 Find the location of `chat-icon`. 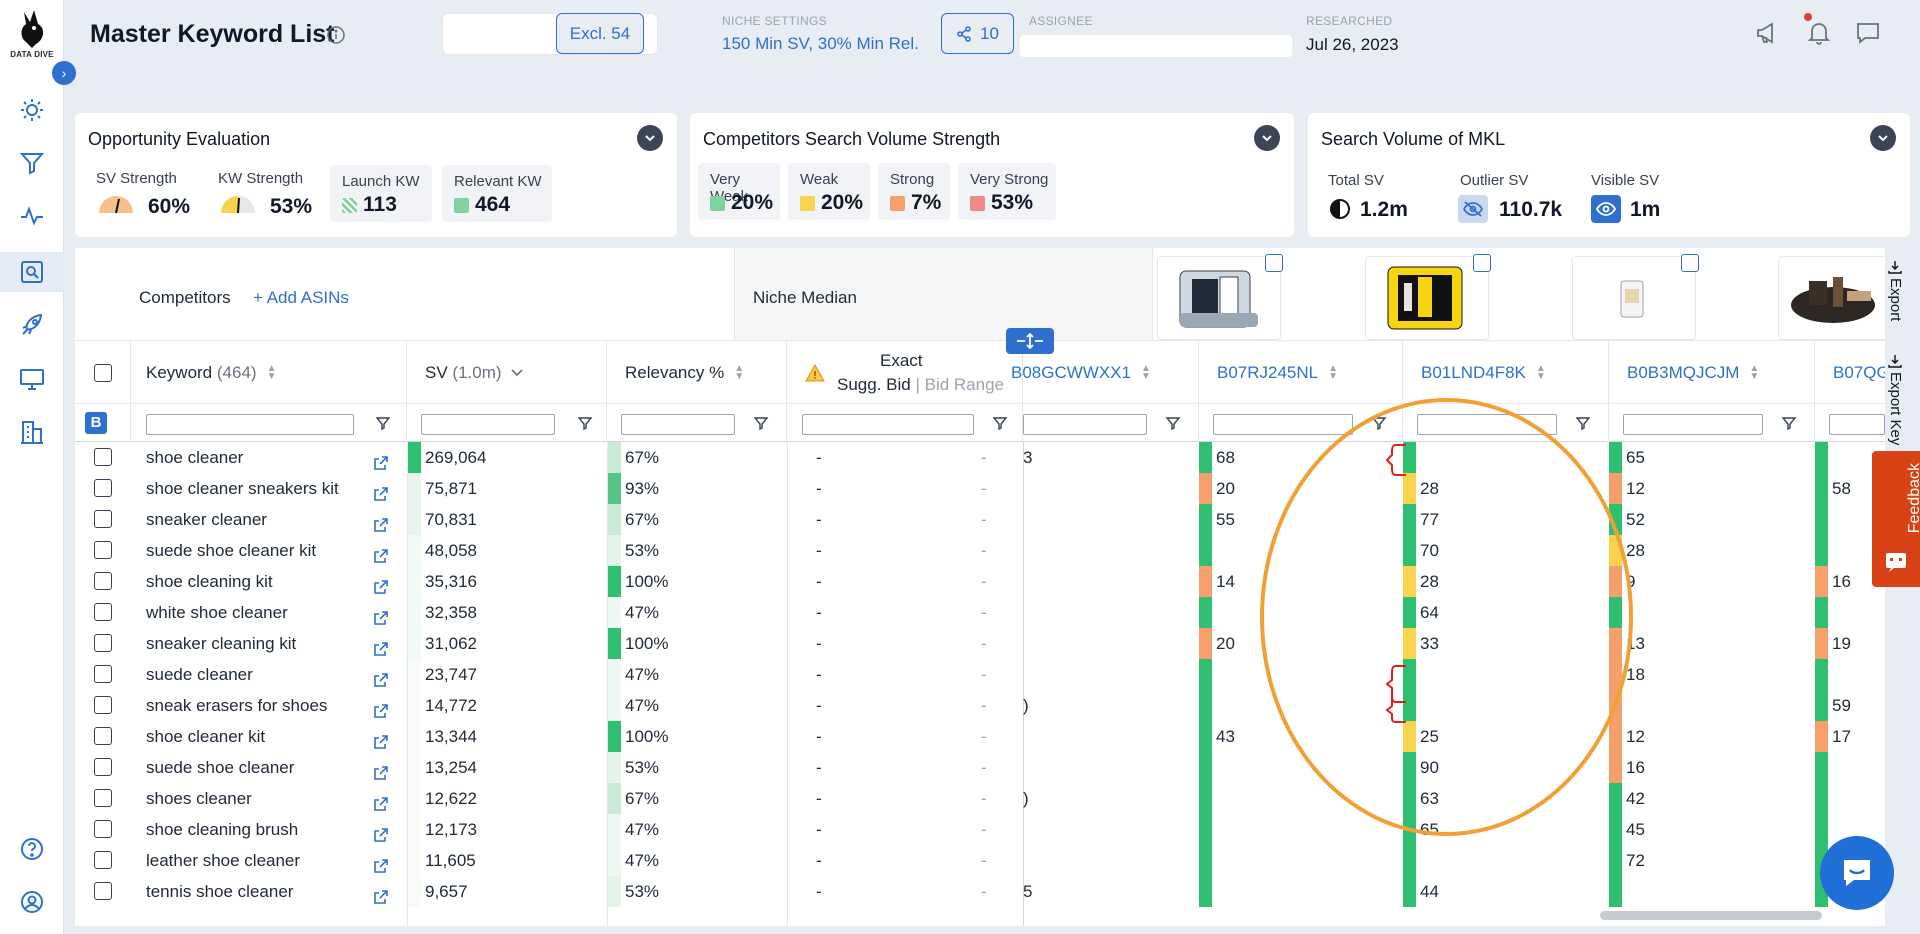

chat-icon is located at coordinates (1868, 35).